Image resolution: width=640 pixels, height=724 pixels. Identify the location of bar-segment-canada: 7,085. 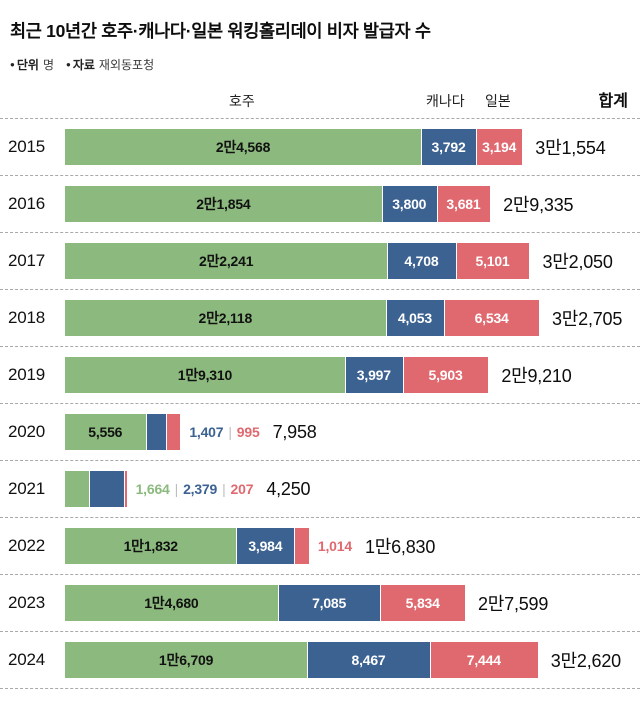
(329, 603).